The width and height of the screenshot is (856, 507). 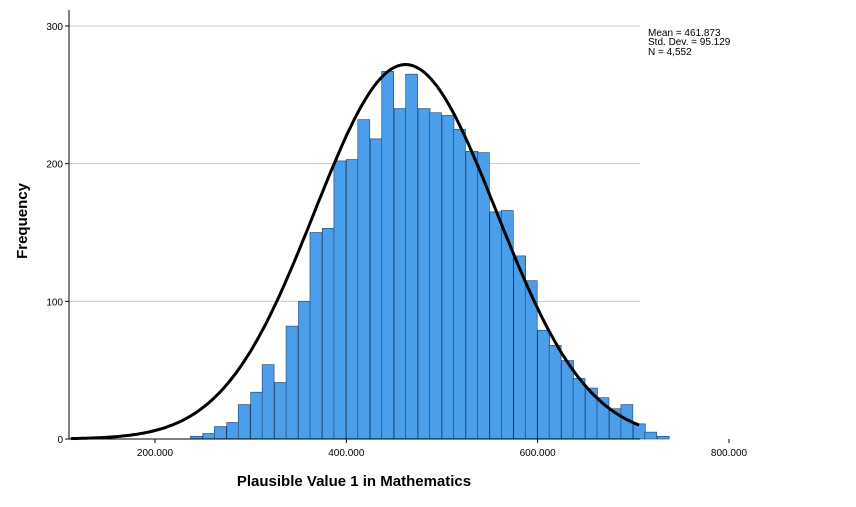 What do you see at coordinates (155, 453) in the screenshot?
I see `x-tick-label: 200.000` at bounding box center [155, 453].